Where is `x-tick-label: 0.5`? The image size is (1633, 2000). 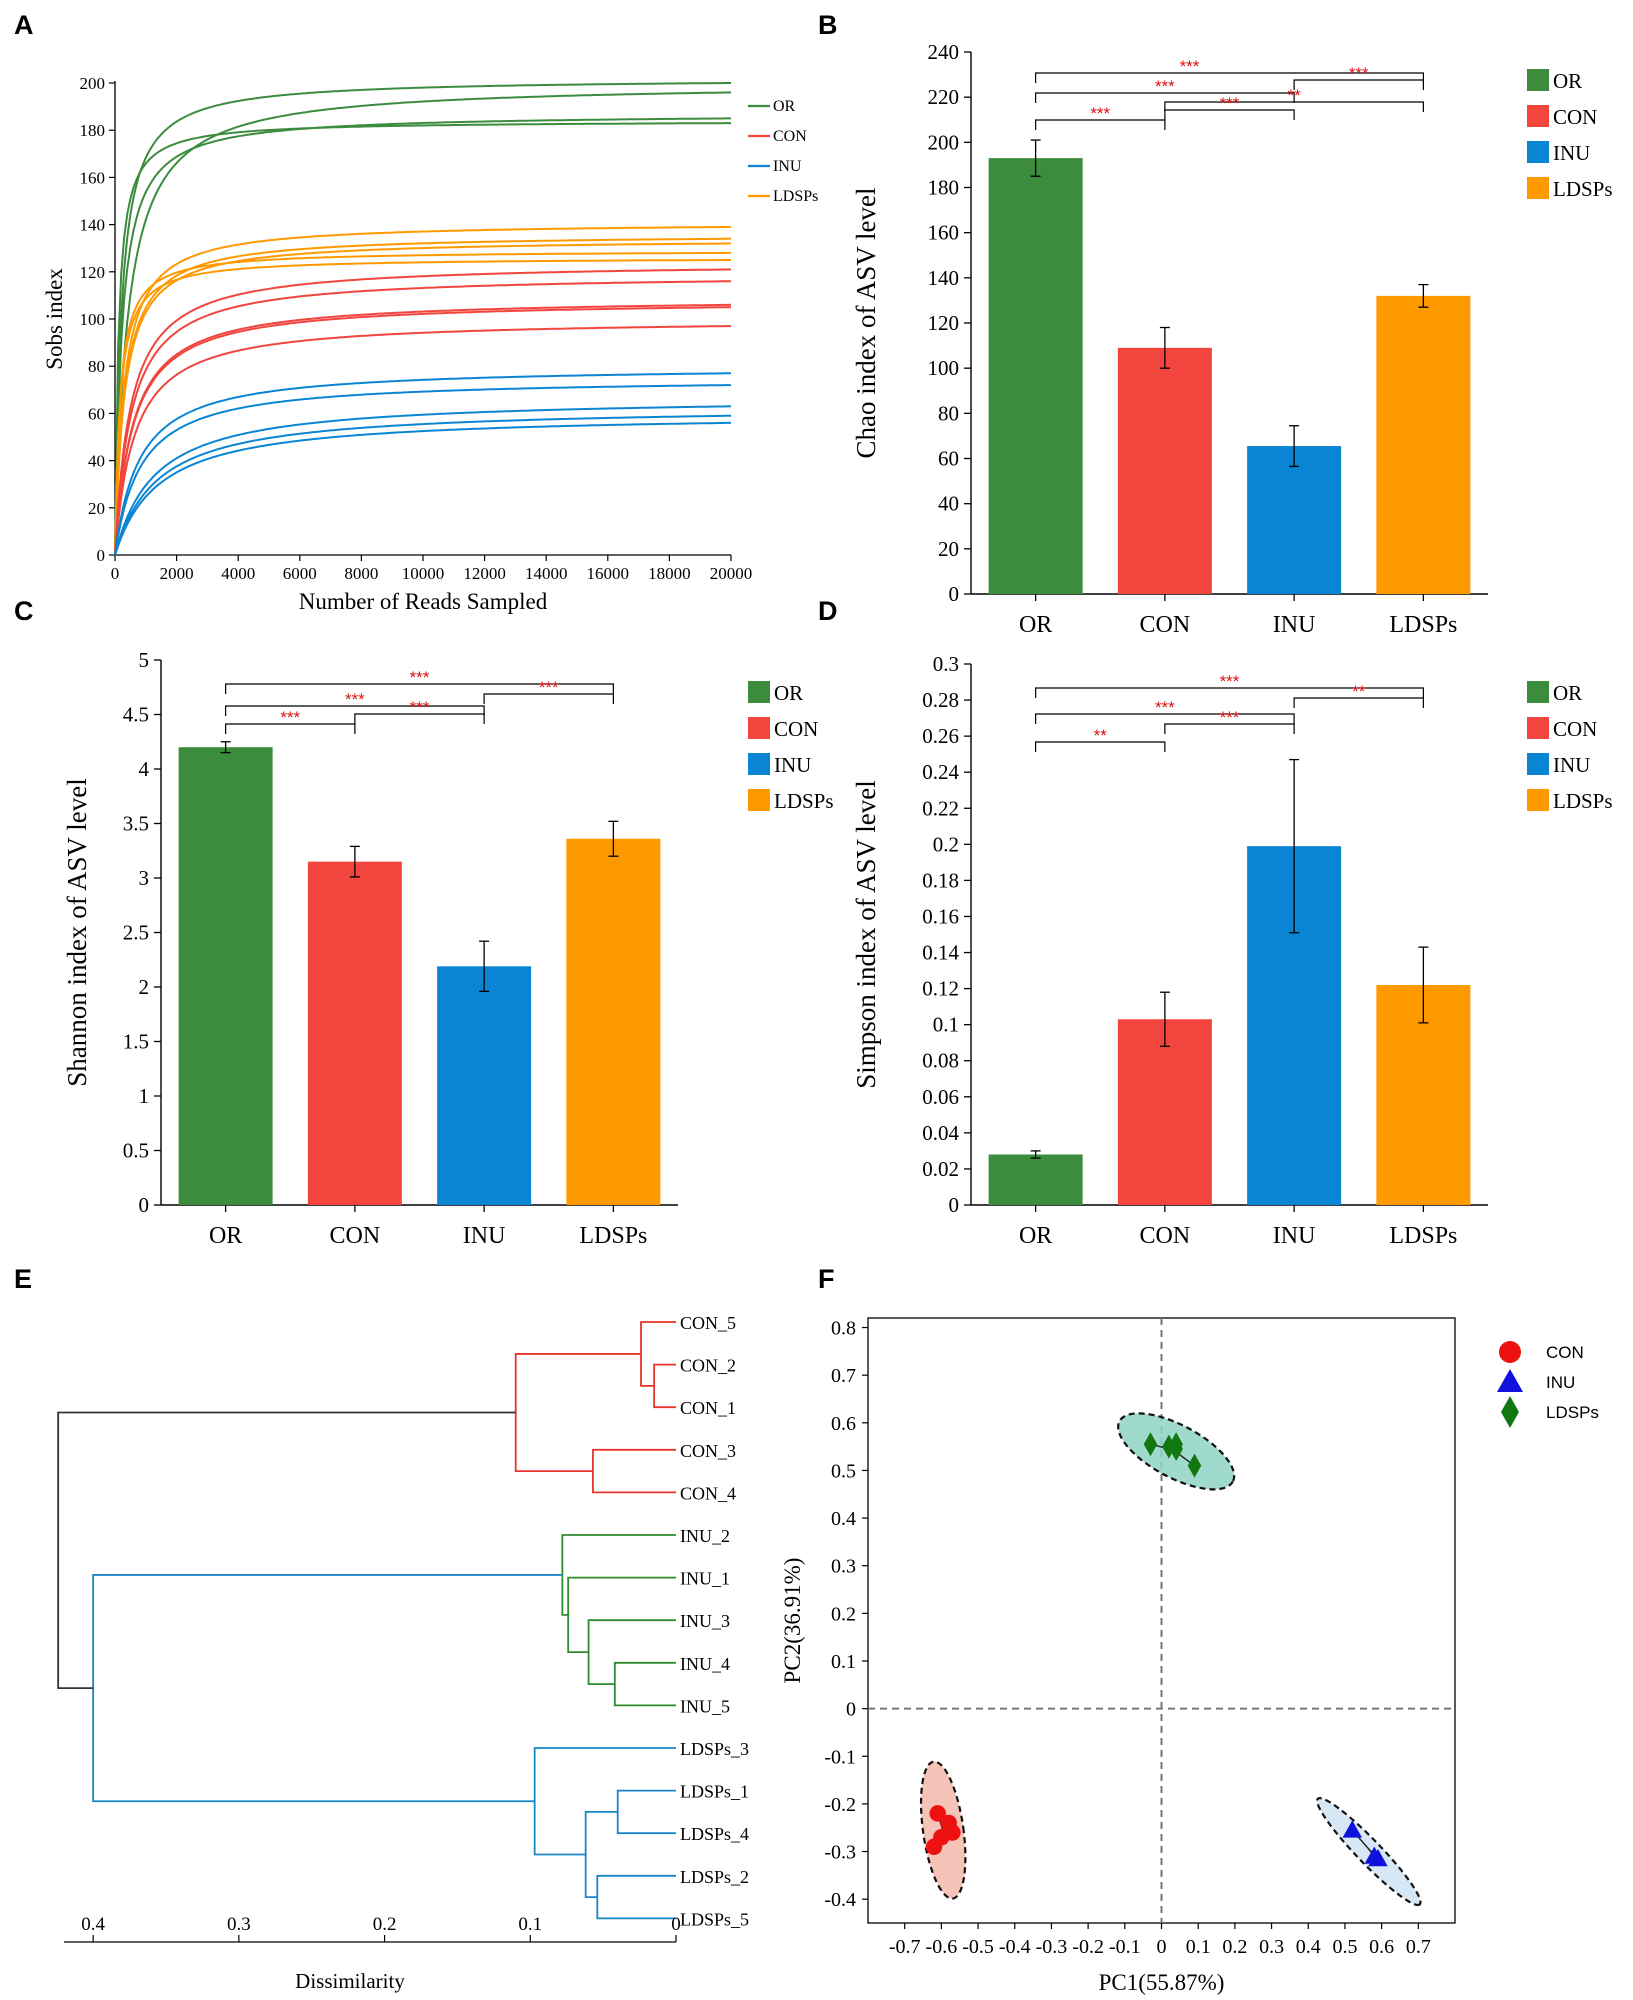 x-tick-label: 0.5 is located at coordinates (1344, 1947).